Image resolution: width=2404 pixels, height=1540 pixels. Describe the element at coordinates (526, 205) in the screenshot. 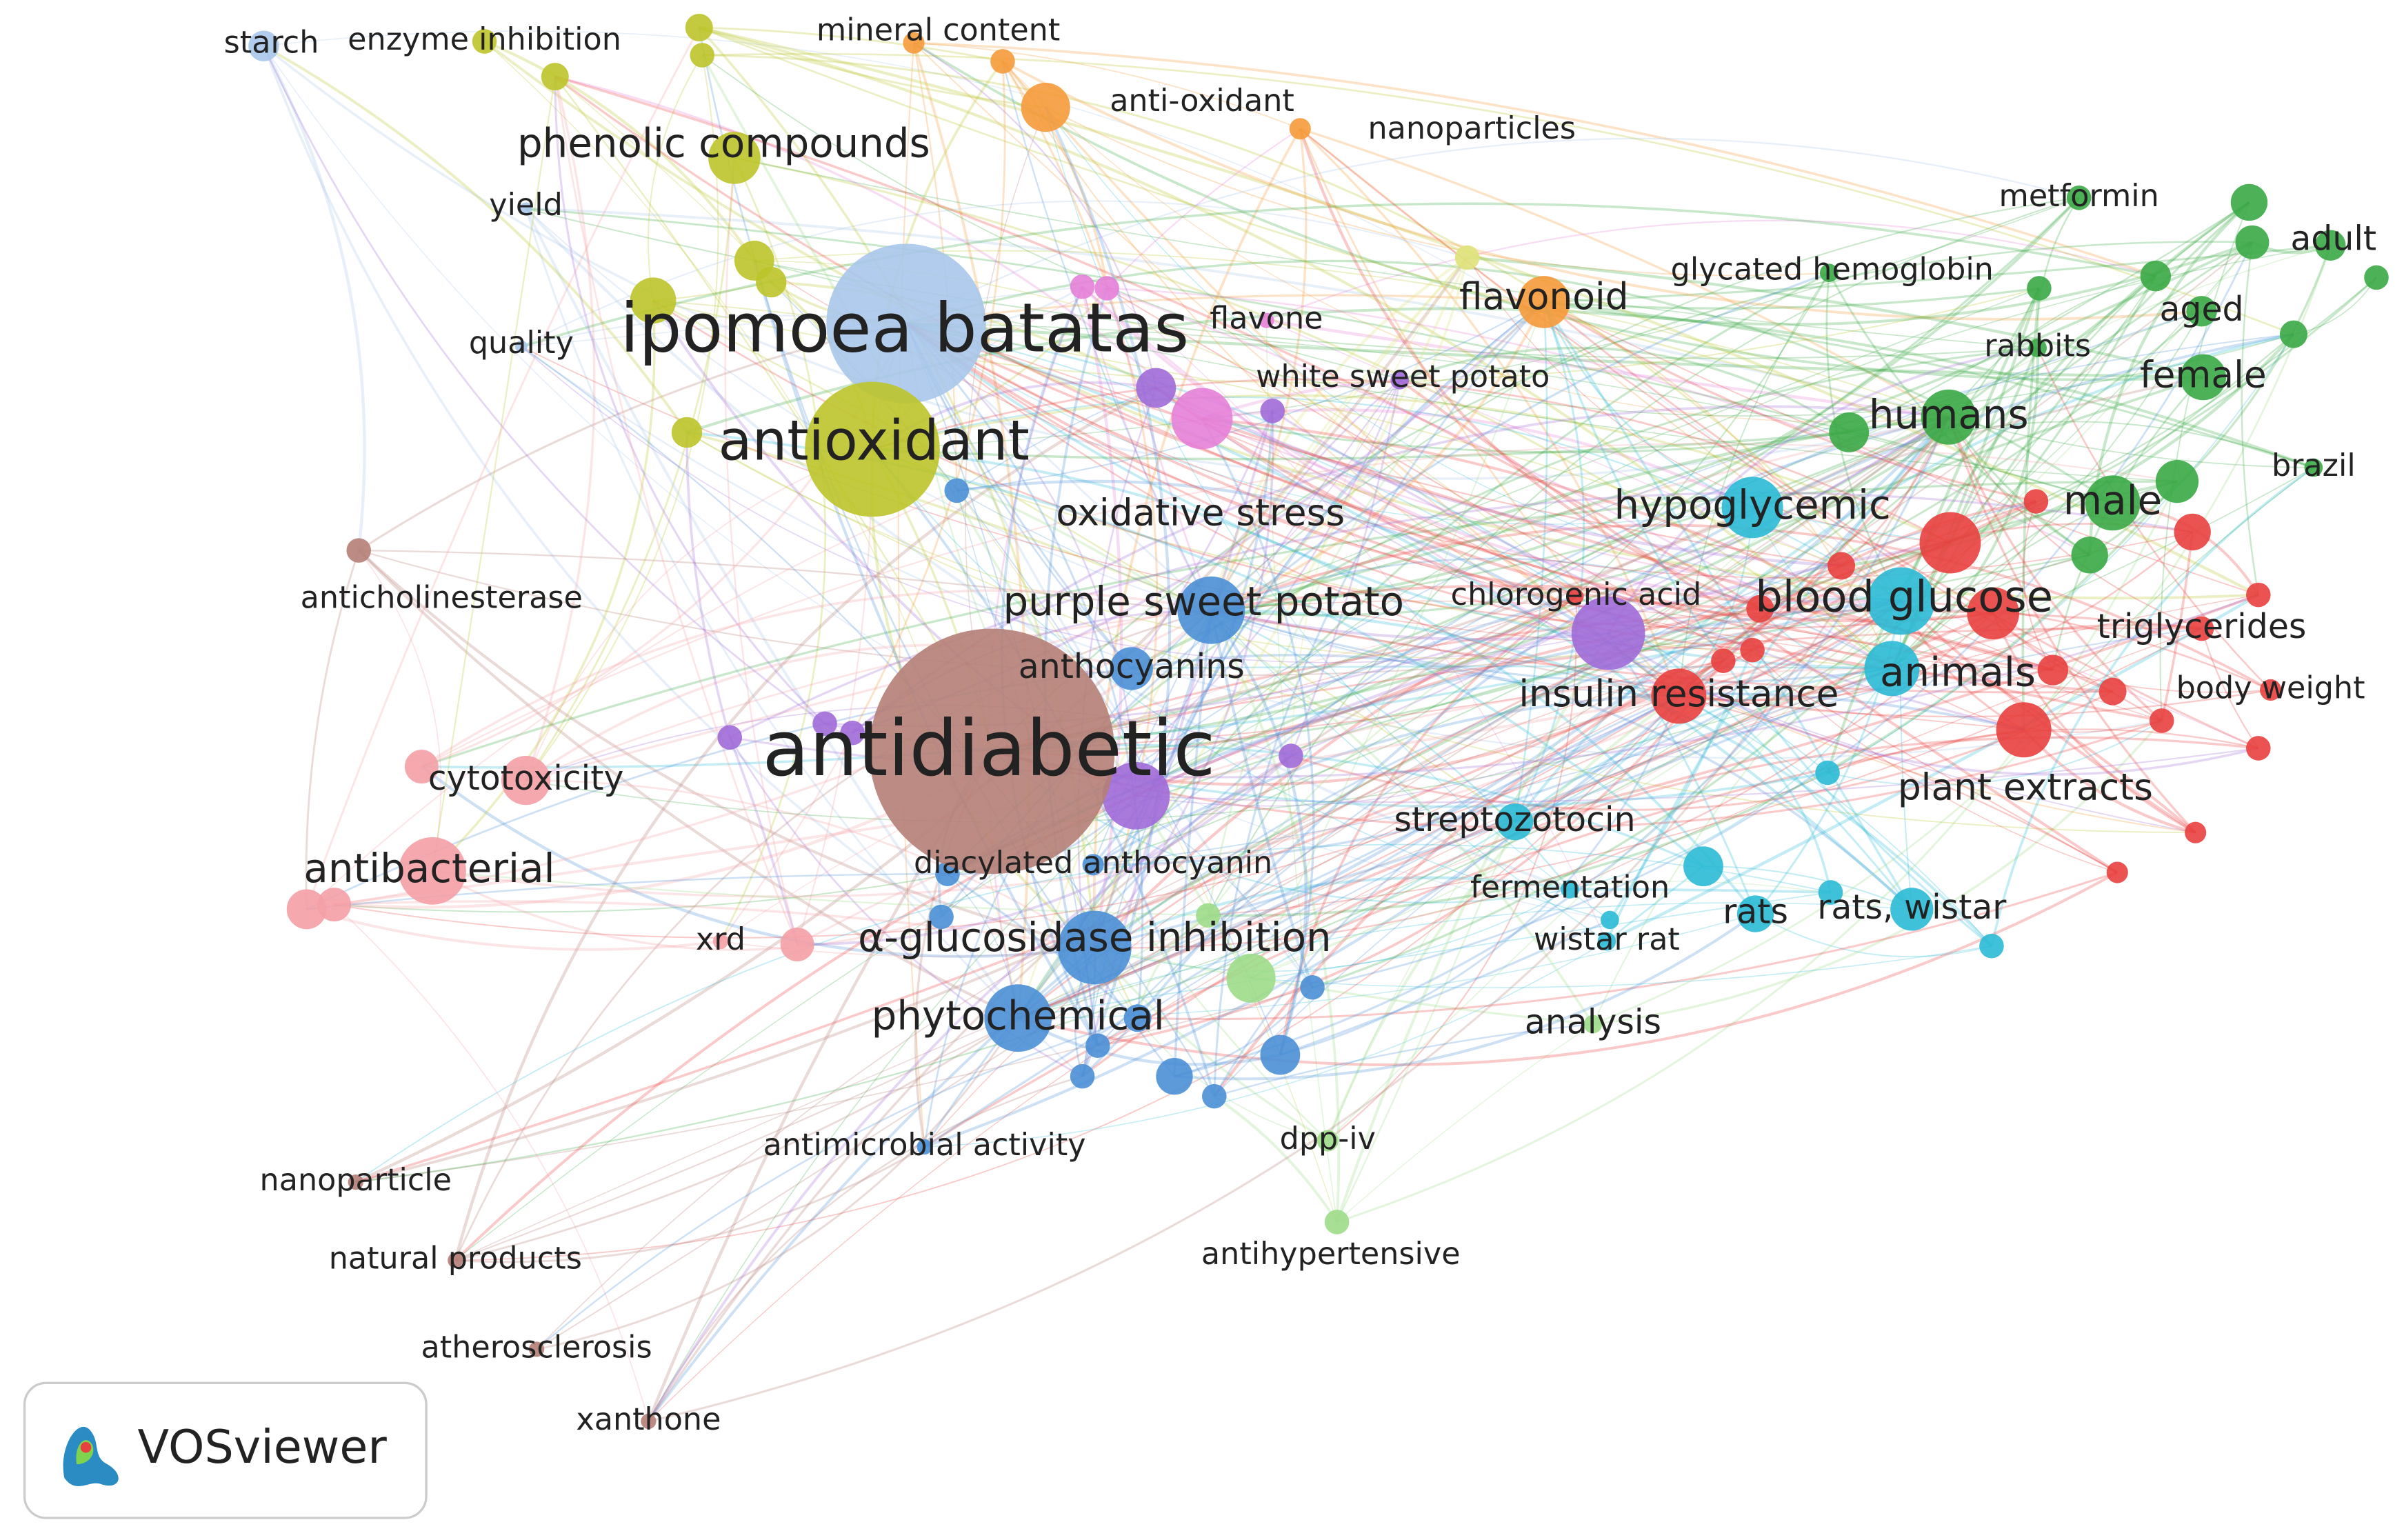

I see `node-label: yield` at that location.